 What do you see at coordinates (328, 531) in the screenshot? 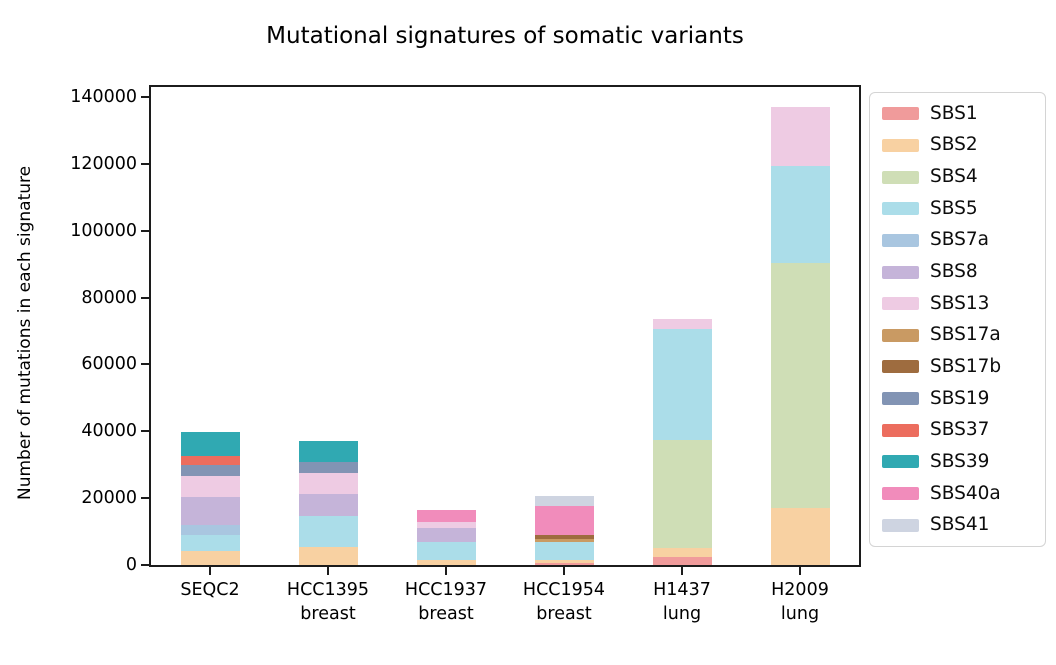
I see `bar-segment-SBS5-HCC1395` at bounding box center [328, 531].